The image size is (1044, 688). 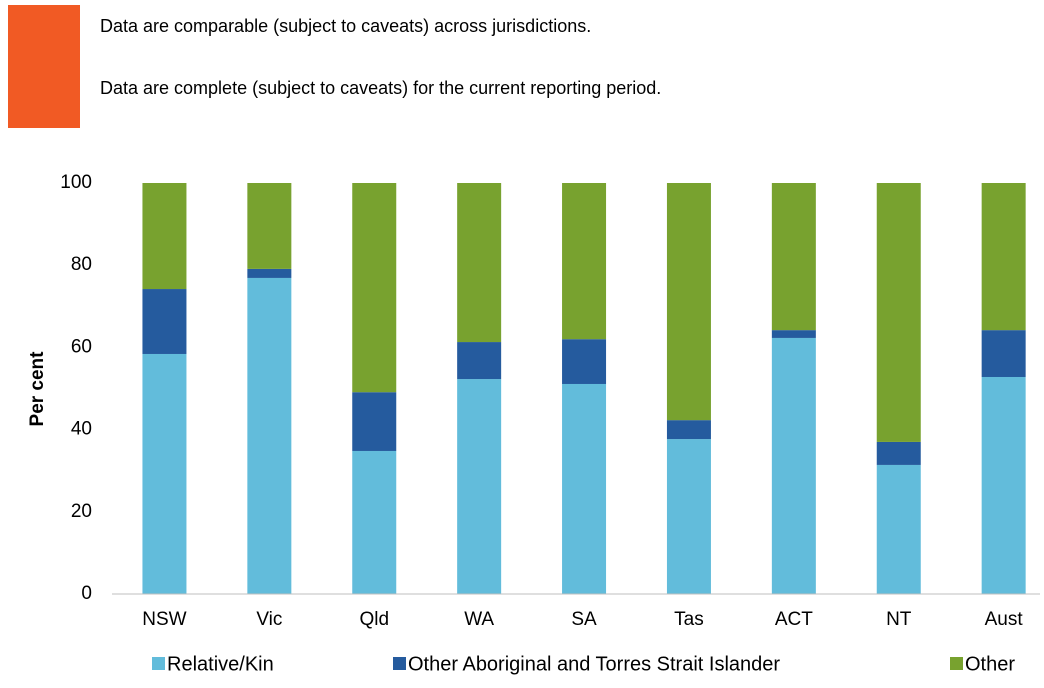 I want to click on x-tick-label: SA, so click(x=584, y=619).